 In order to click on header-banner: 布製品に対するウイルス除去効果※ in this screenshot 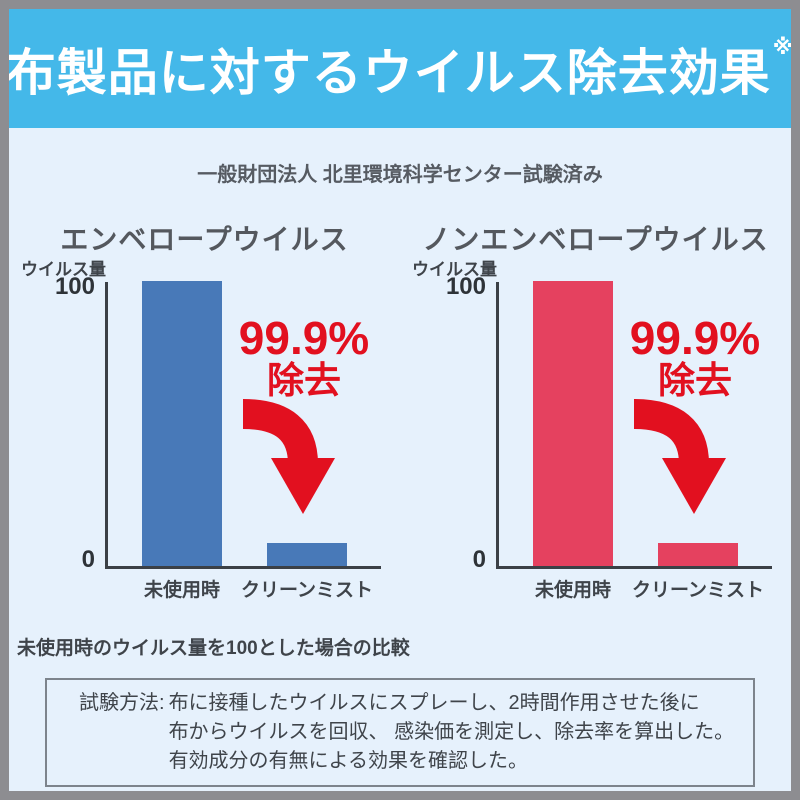, I will do `click(400, 68)`.